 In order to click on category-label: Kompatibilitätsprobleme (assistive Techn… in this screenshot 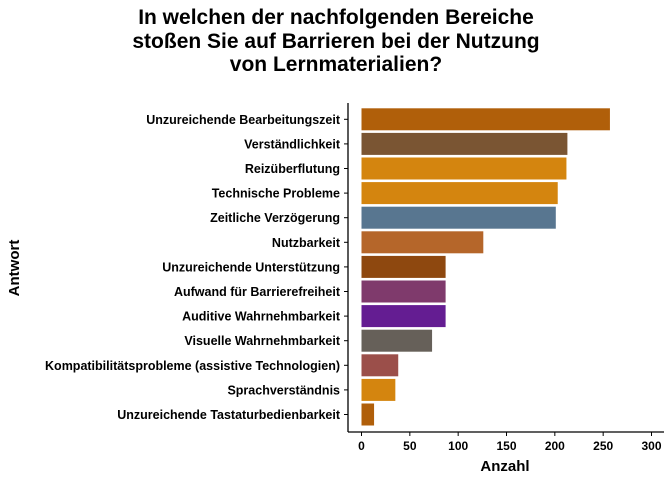, I will do `click(192, 366)`.